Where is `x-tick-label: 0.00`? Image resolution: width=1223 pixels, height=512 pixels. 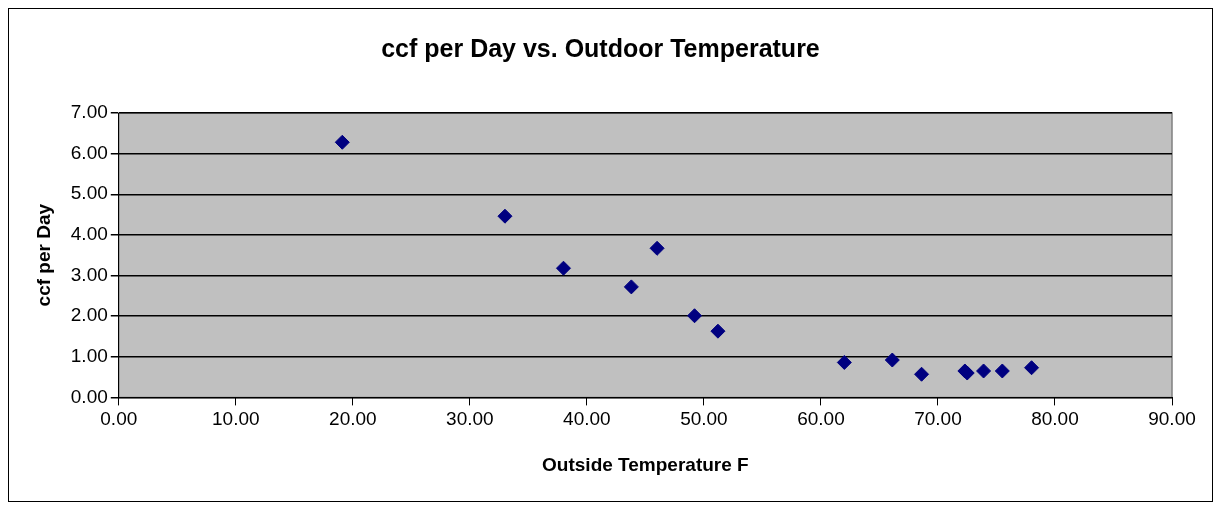
x-tick-label: 0.00 is located at coordinates (119, 419).